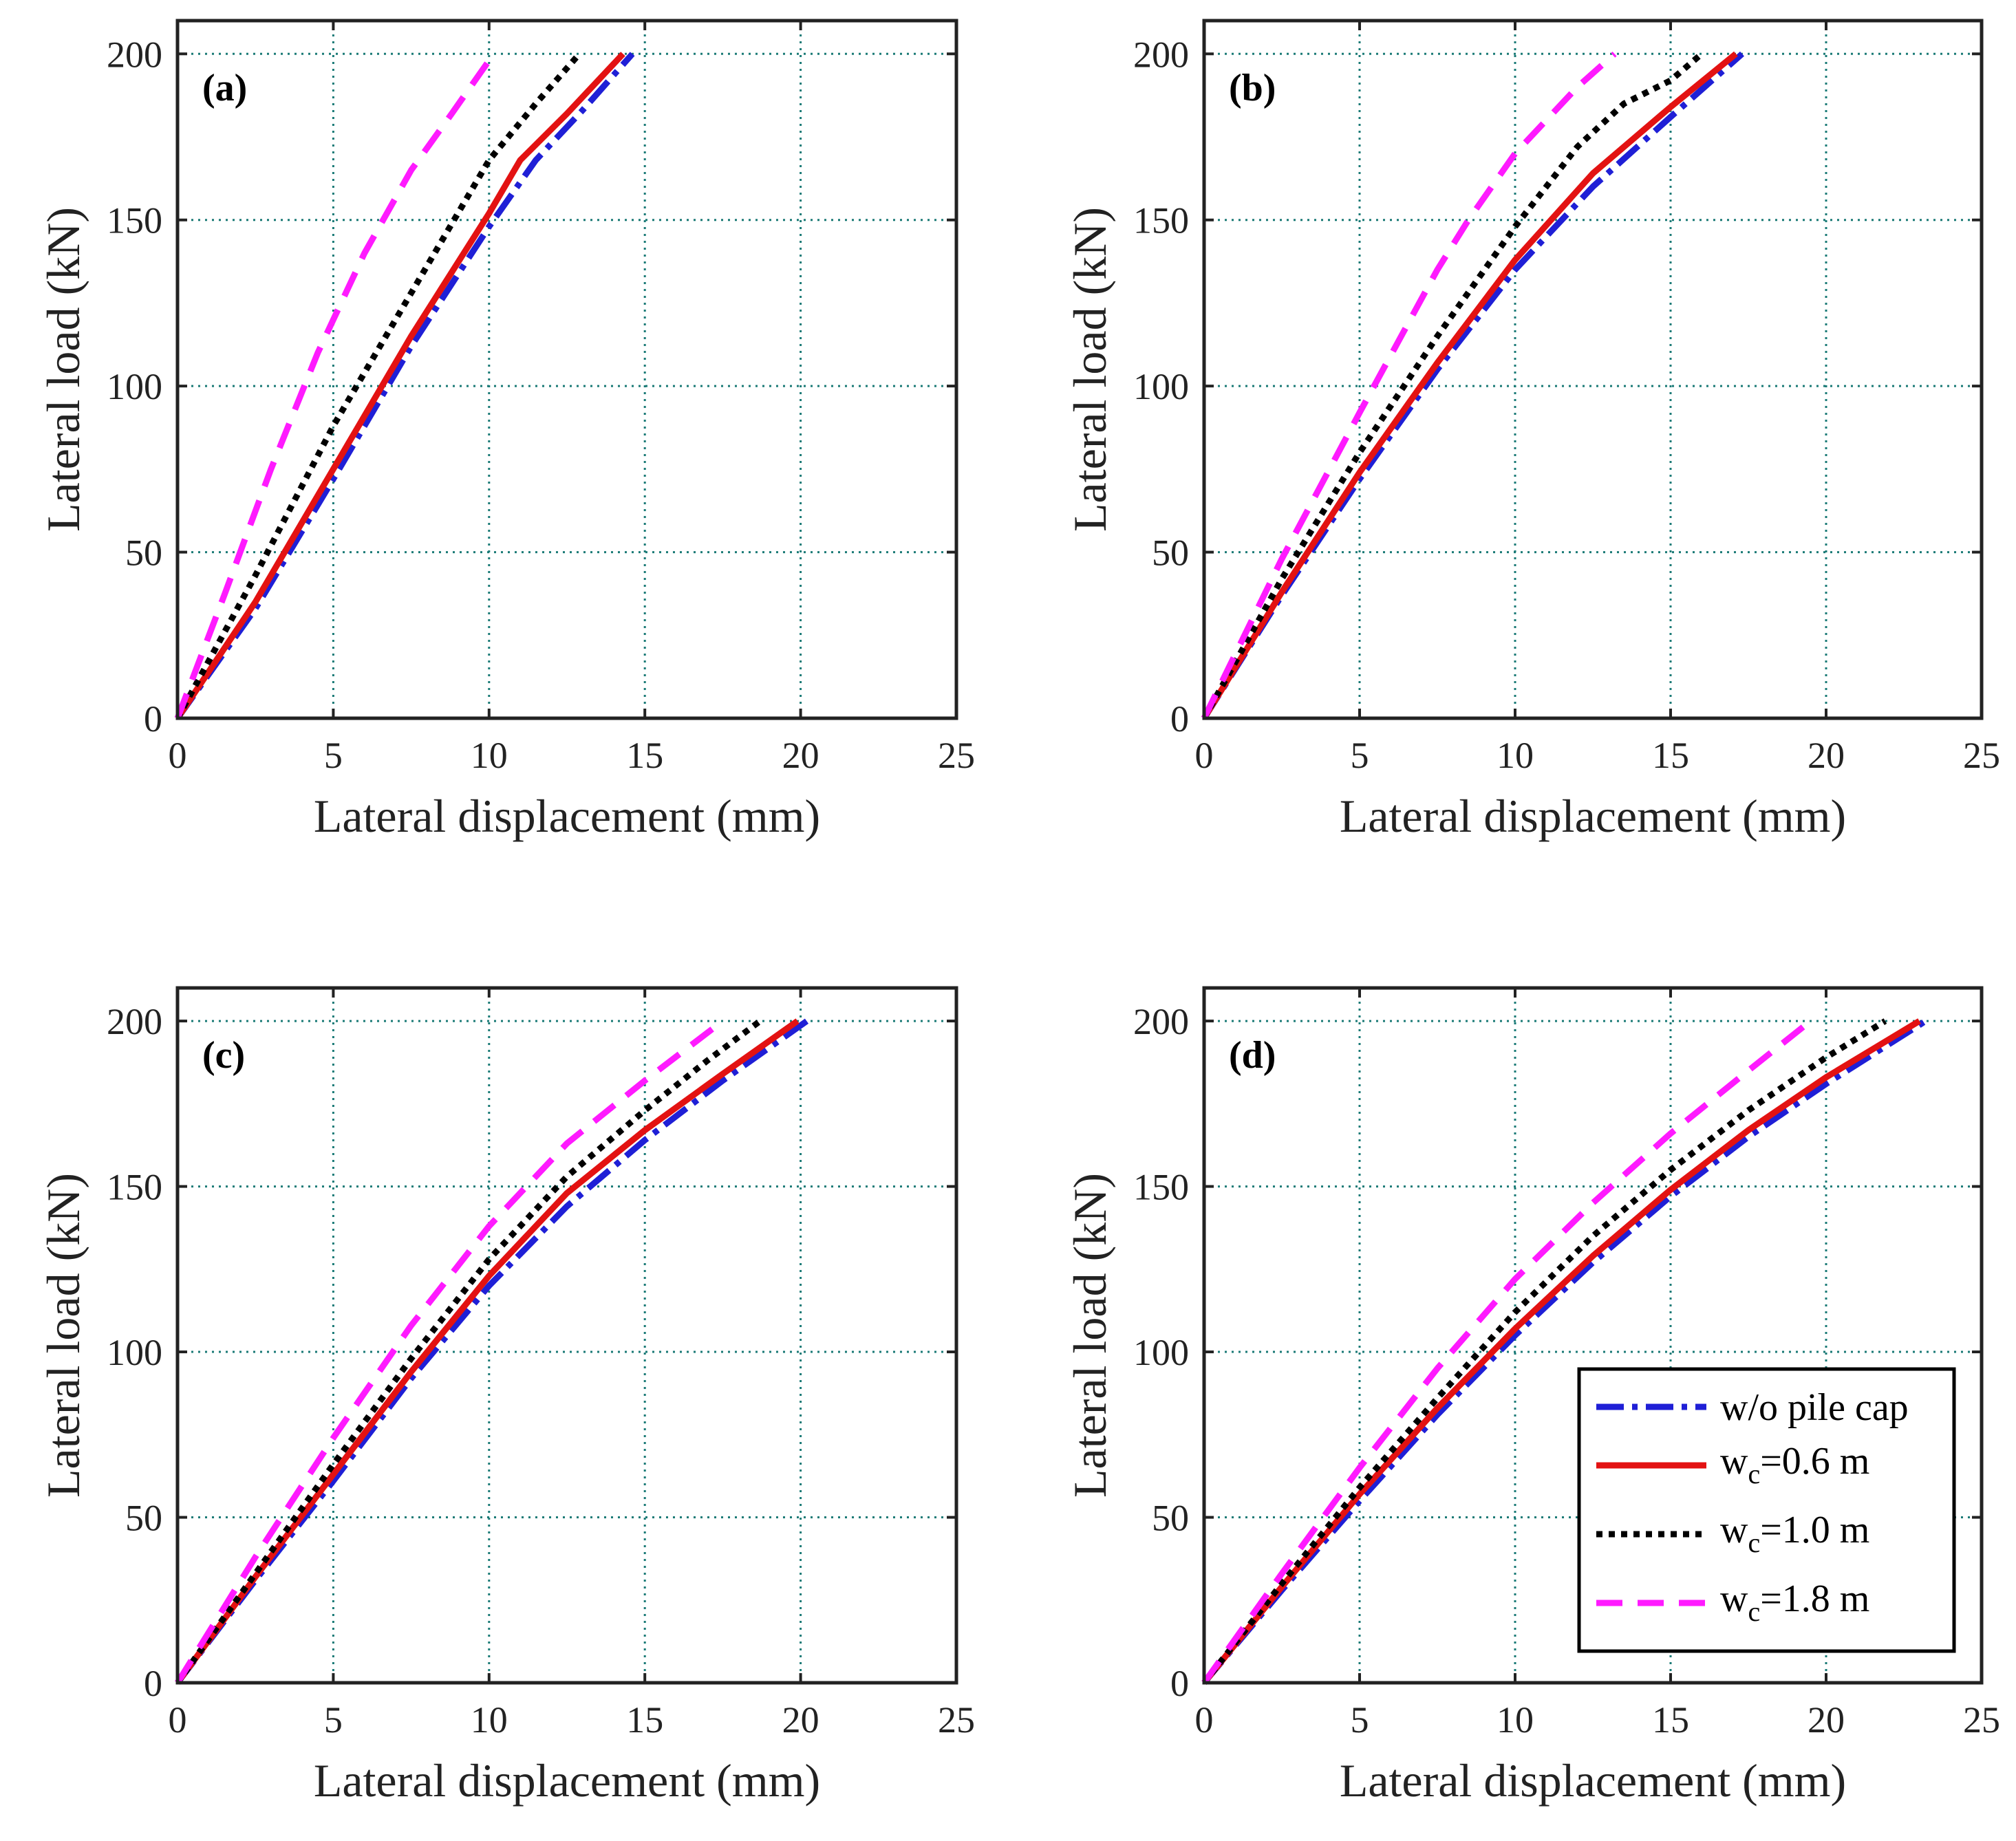 This screenshot has height=1841, width=2016. What do you see at coordinates (1252, 1055) in the screenshot?
I see `panel-label-d: (d)` at bounding box center [1252, 1055].